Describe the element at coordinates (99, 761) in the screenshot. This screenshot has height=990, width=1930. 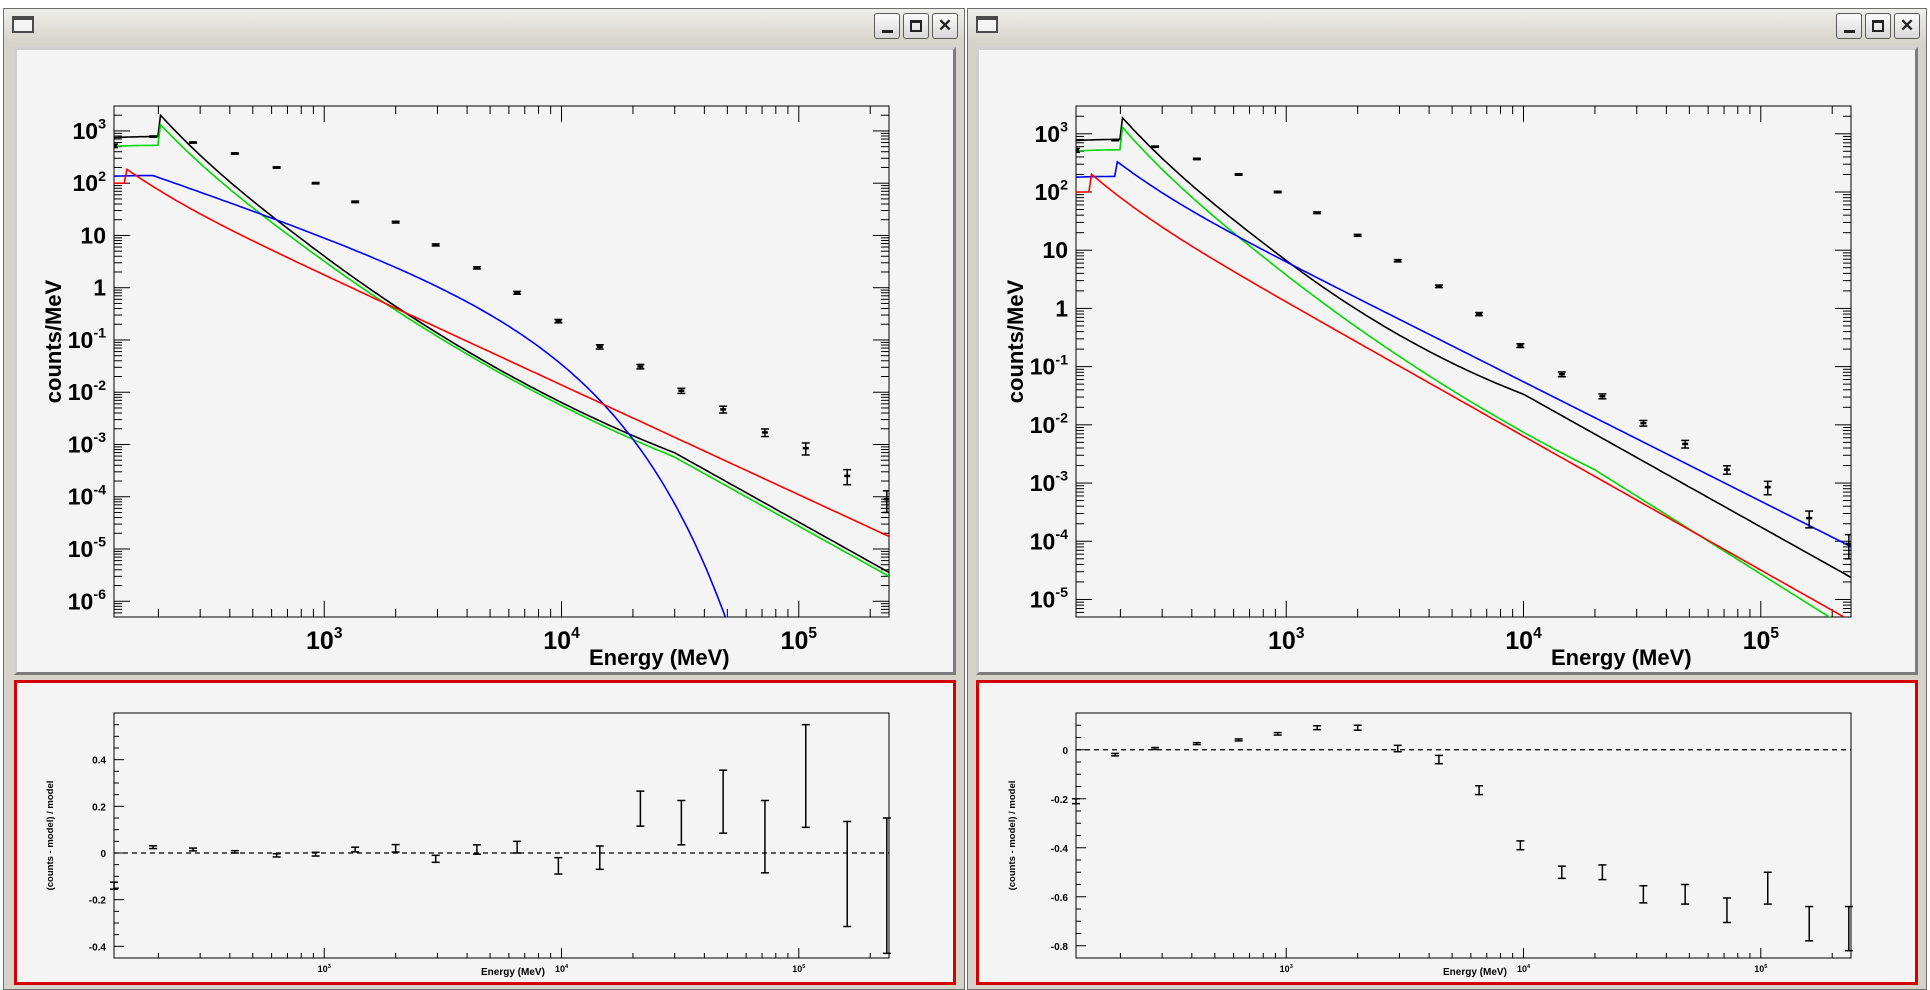
I see `y-tick-label: 0.4` at that location.